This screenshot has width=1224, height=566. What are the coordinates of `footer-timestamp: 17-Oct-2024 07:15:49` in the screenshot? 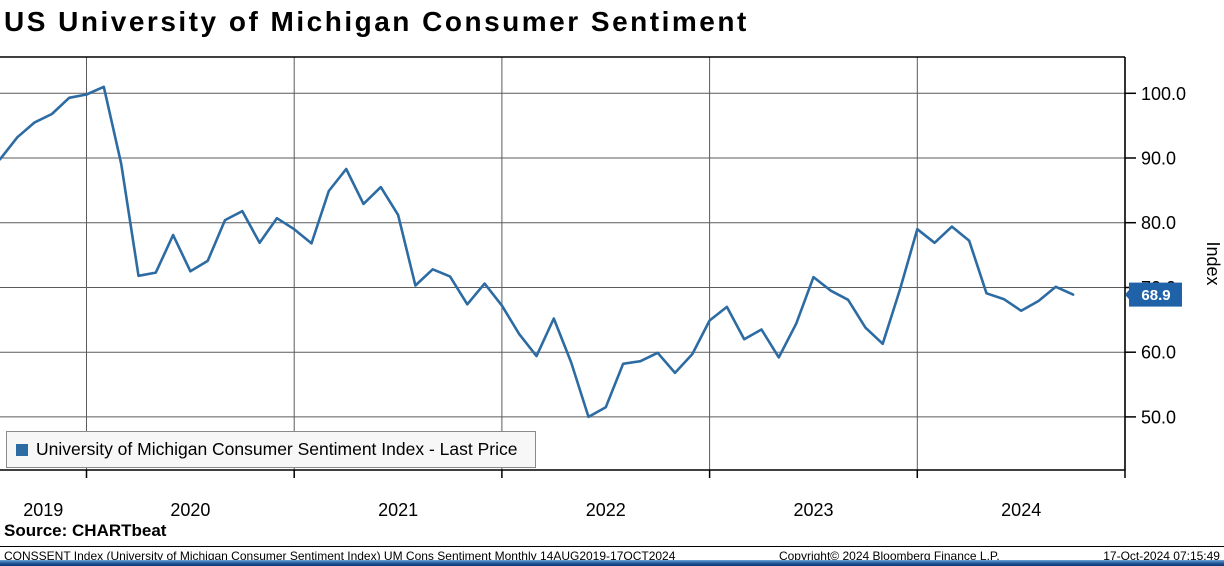 It's located at (1161, 556).